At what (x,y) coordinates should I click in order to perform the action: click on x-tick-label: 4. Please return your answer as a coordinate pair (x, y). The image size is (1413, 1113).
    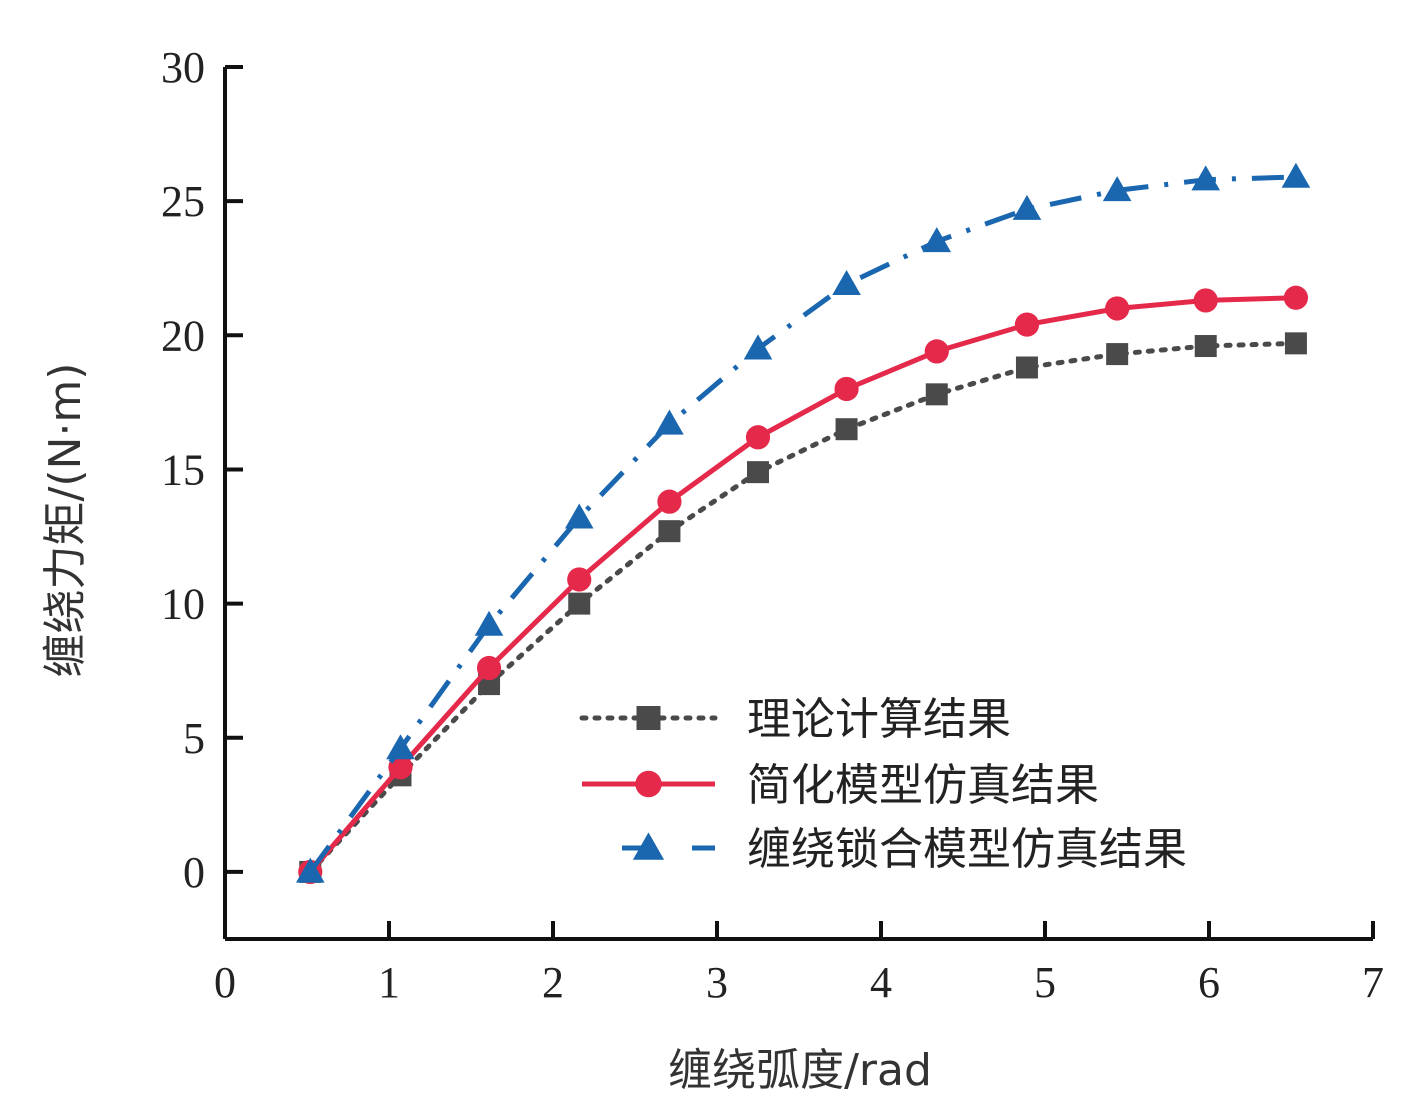
    Looking at the image, I should click on (881, 982).